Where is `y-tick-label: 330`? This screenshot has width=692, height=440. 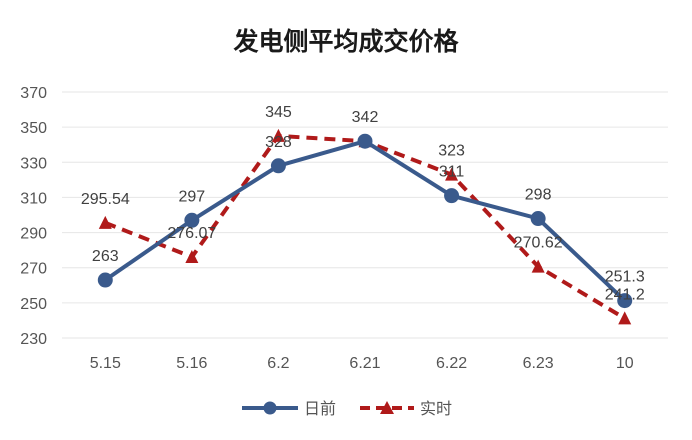
y-tick-label: 330 is located at coordinates (33, 163).